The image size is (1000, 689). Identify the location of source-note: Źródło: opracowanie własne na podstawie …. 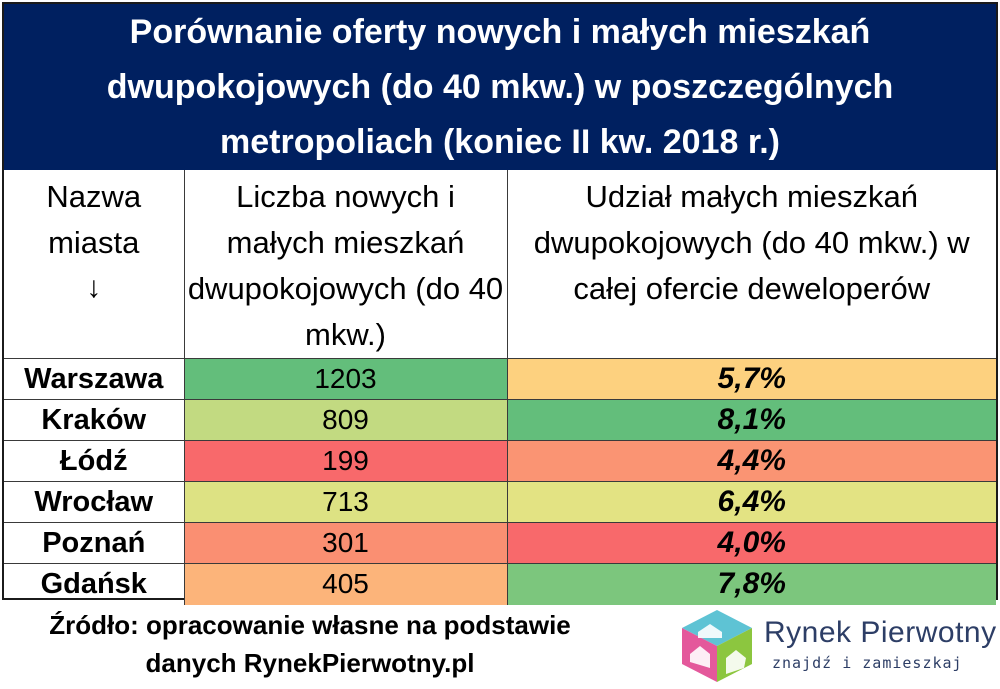
(310, 644).